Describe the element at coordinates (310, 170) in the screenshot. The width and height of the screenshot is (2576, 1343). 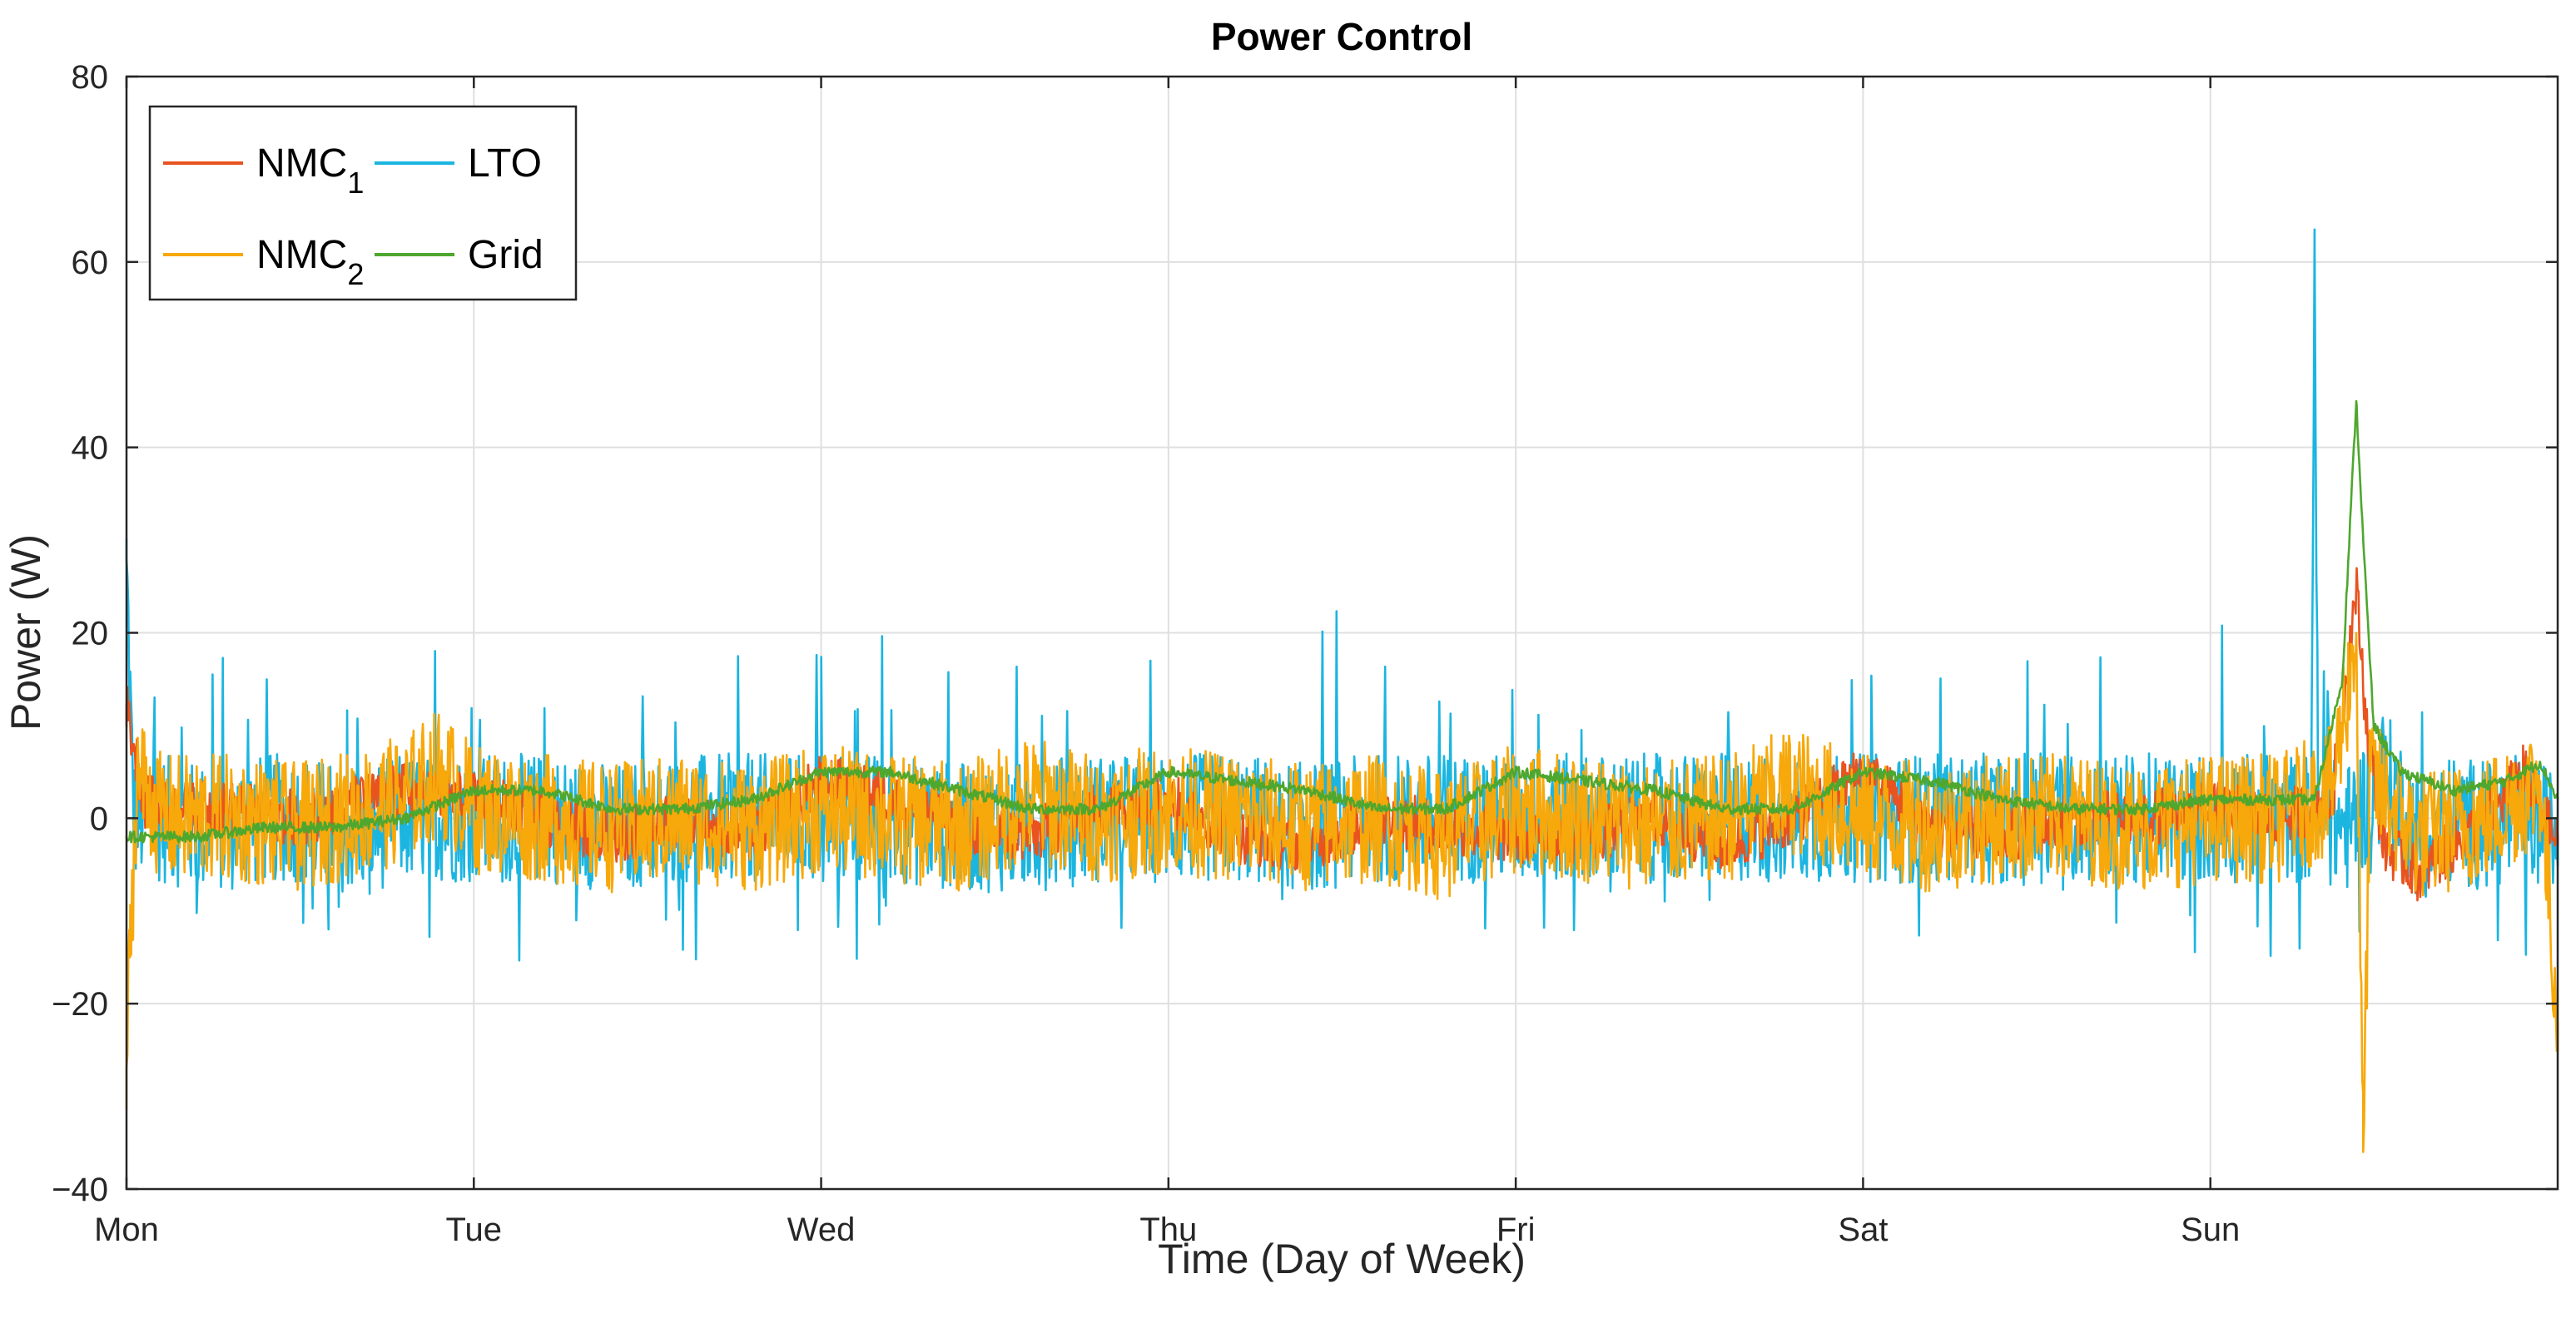
I see `legend-label-nmc1: NMC1` at that location.